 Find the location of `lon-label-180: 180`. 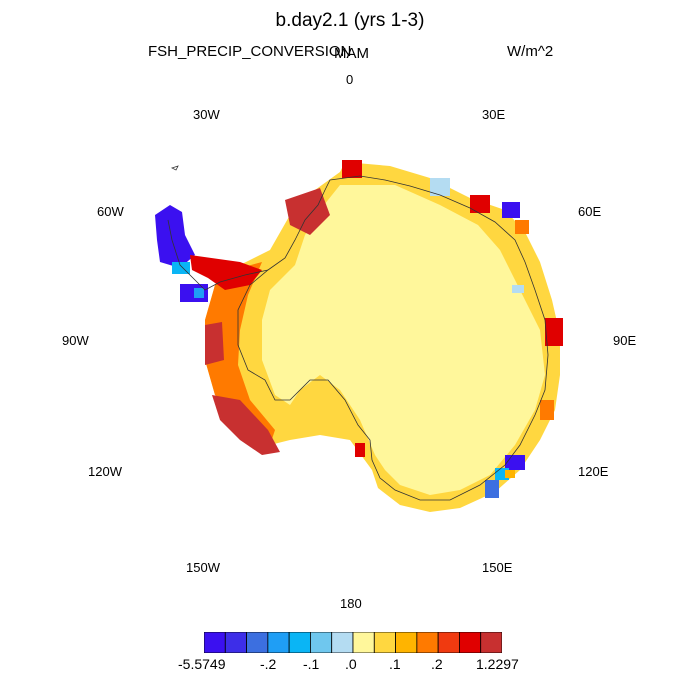

lon-label-180: 180 is located at coordinates (351, 603).